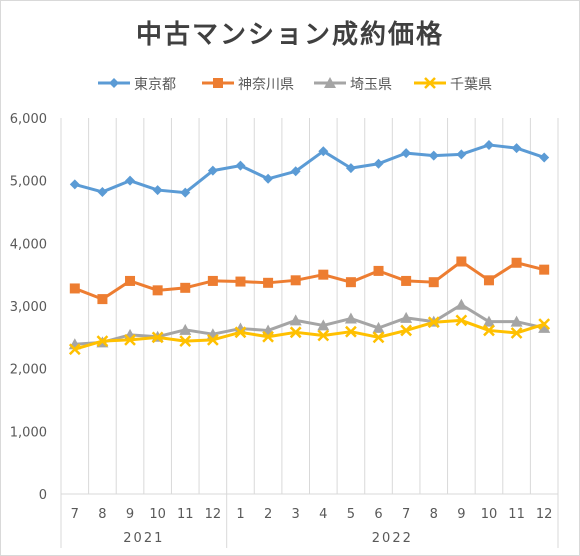  I want to click on y-axis: 0 1,000 2,000 3,000 4,000 5,000 6,000, so click(28, 307).